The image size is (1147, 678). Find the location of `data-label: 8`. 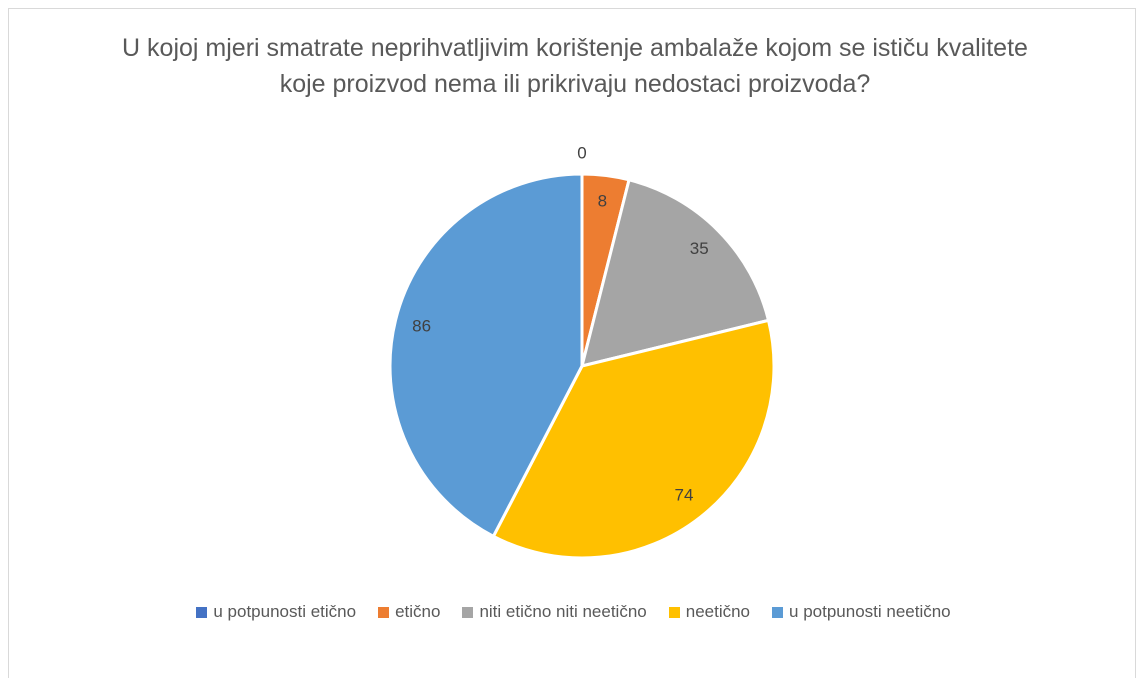

data-label: 8 is located at coordinates (602, 201).